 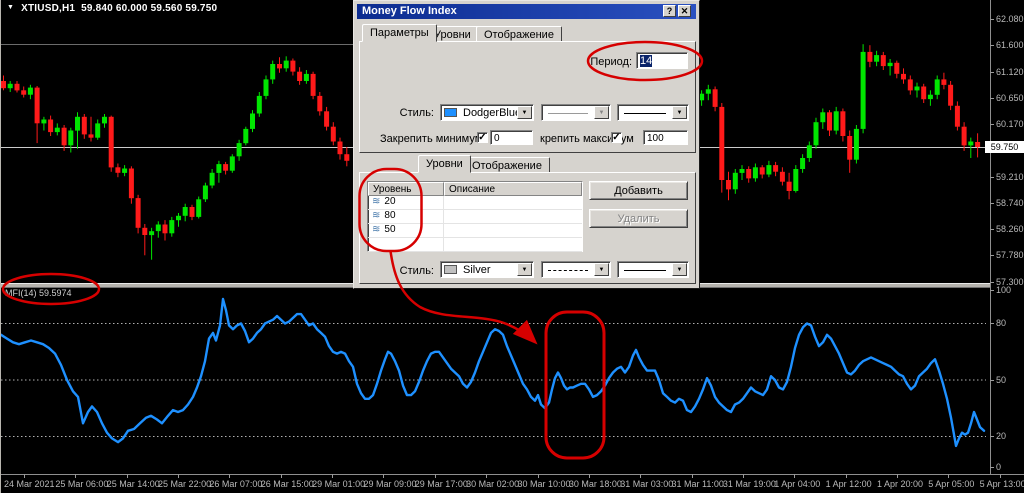 I want to click on time-tick-label: 31 Mar 19:00, so click(x=749, y=484).